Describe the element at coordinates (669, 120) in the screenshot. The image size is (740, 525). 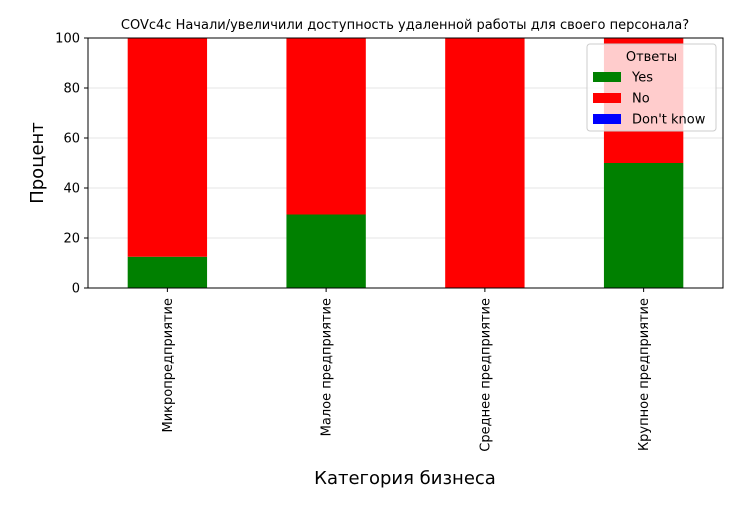
I see `legend-label: Don't know` at that location.